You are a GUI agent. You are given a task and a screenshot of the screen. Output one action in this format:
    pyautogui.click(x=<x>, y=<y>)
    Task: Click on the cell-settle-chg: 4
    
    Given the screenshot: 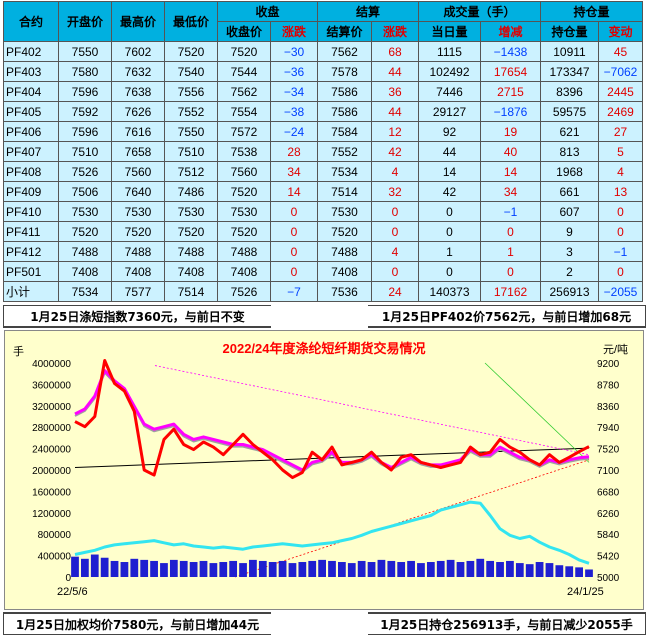 What is the action you would take?
    pyautogui.click(x=395, y=251)
    